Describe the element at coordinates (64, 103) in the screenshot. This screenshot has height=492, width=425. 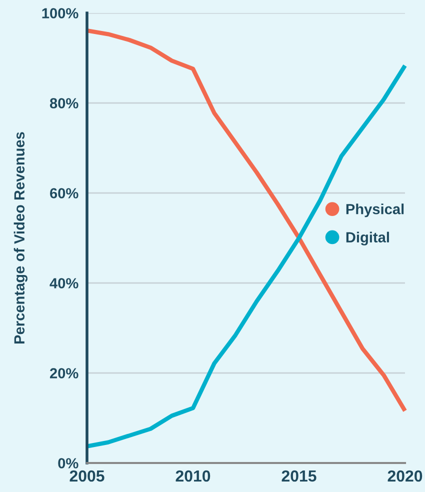
I see `y-tick-label: 80%` at that location.